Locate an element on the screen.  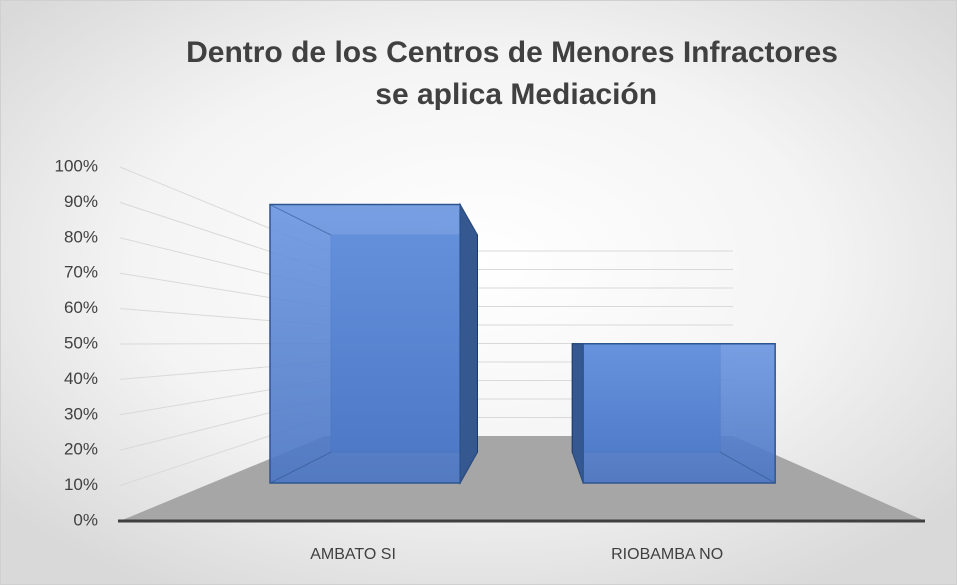
y-tick-label: 20% is located at coordinates (81, 449).